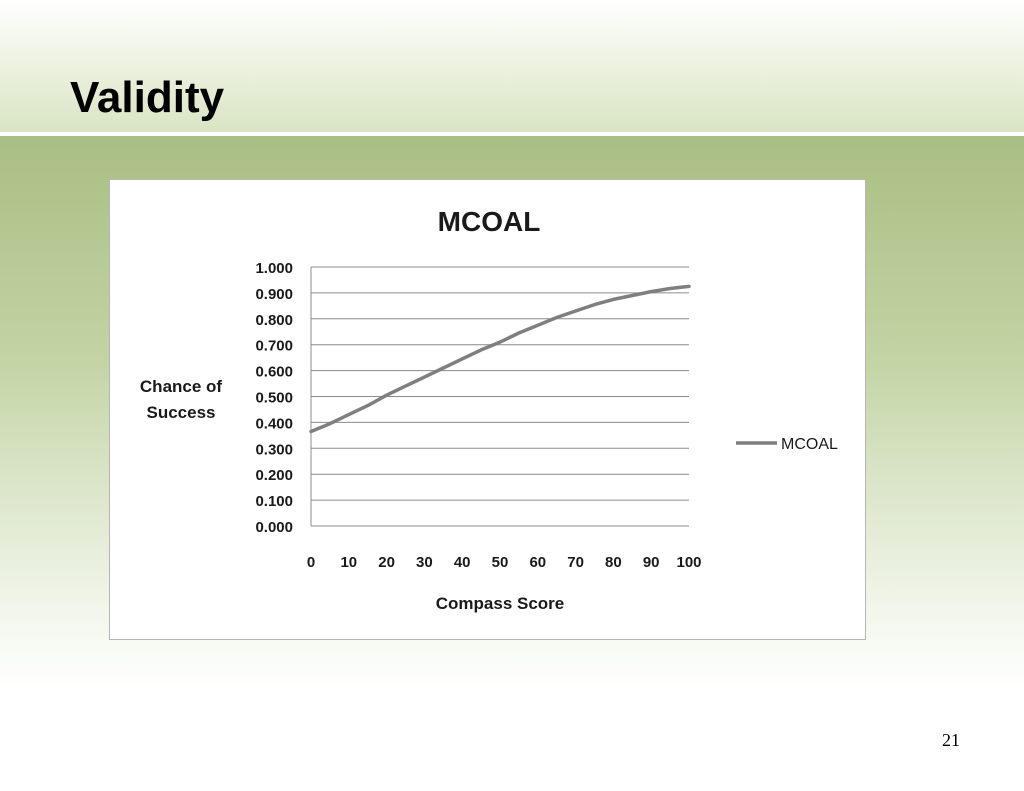  Describe the element at coordinates (512, 134) in the screenshot. I see `title-divider` at that location.